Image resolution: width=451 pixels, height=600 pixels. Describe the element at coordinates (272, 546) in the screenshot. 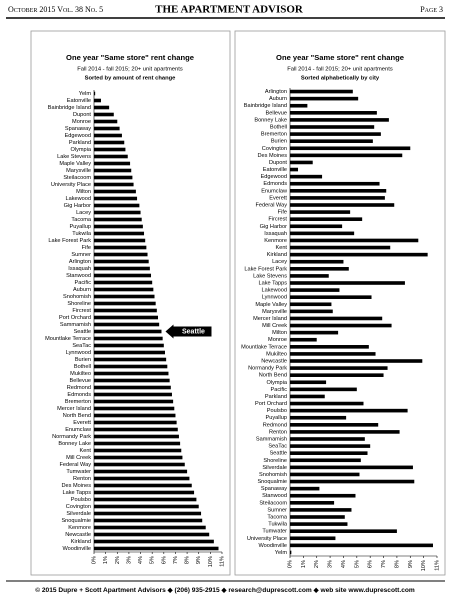

I see `category-label: Woodinville` at that location.